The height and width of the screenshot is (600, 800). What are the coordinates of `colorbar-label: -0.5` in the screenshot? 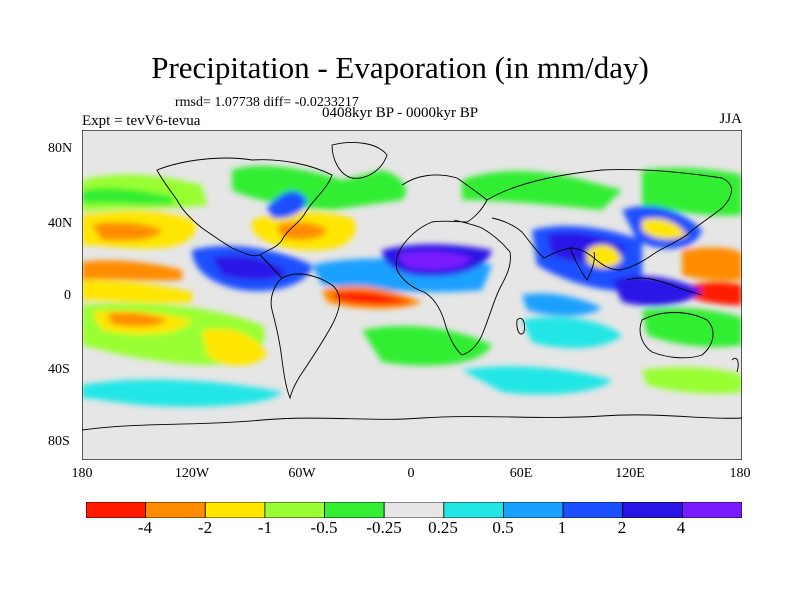 It's located at (324, 527).